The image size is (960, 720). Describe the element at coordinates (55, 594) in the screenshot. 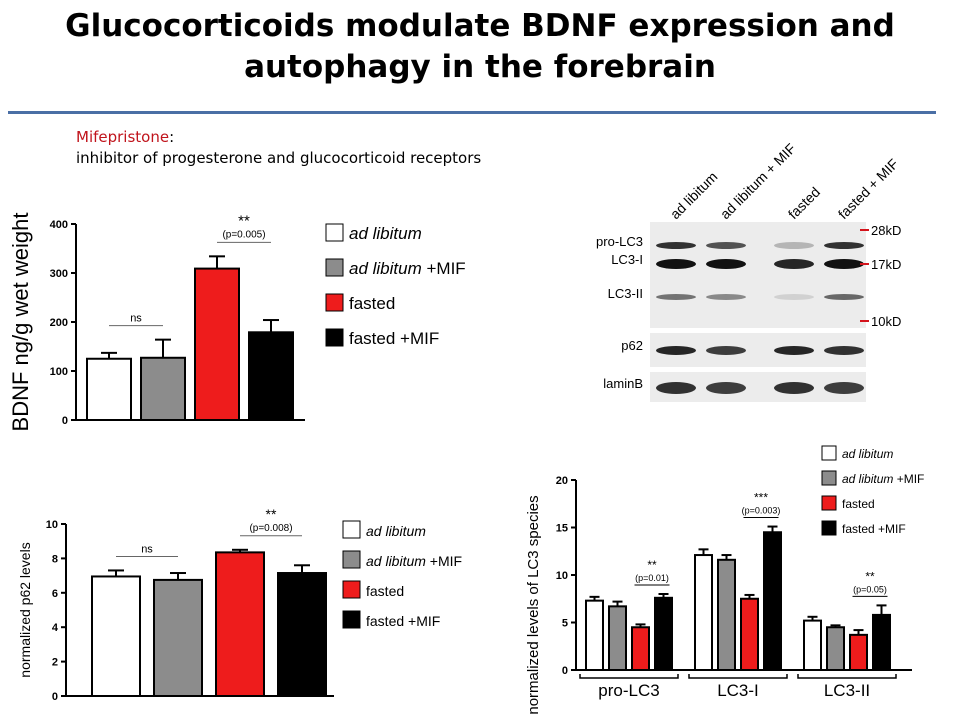

I see `y-tick-label: 6` at that location.